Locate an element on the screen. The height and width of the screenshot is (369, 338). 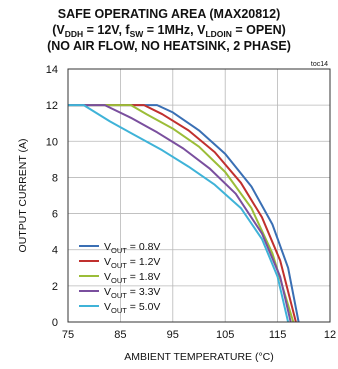
title-l2-b-sub: SW is located at coordinates (136, 34).